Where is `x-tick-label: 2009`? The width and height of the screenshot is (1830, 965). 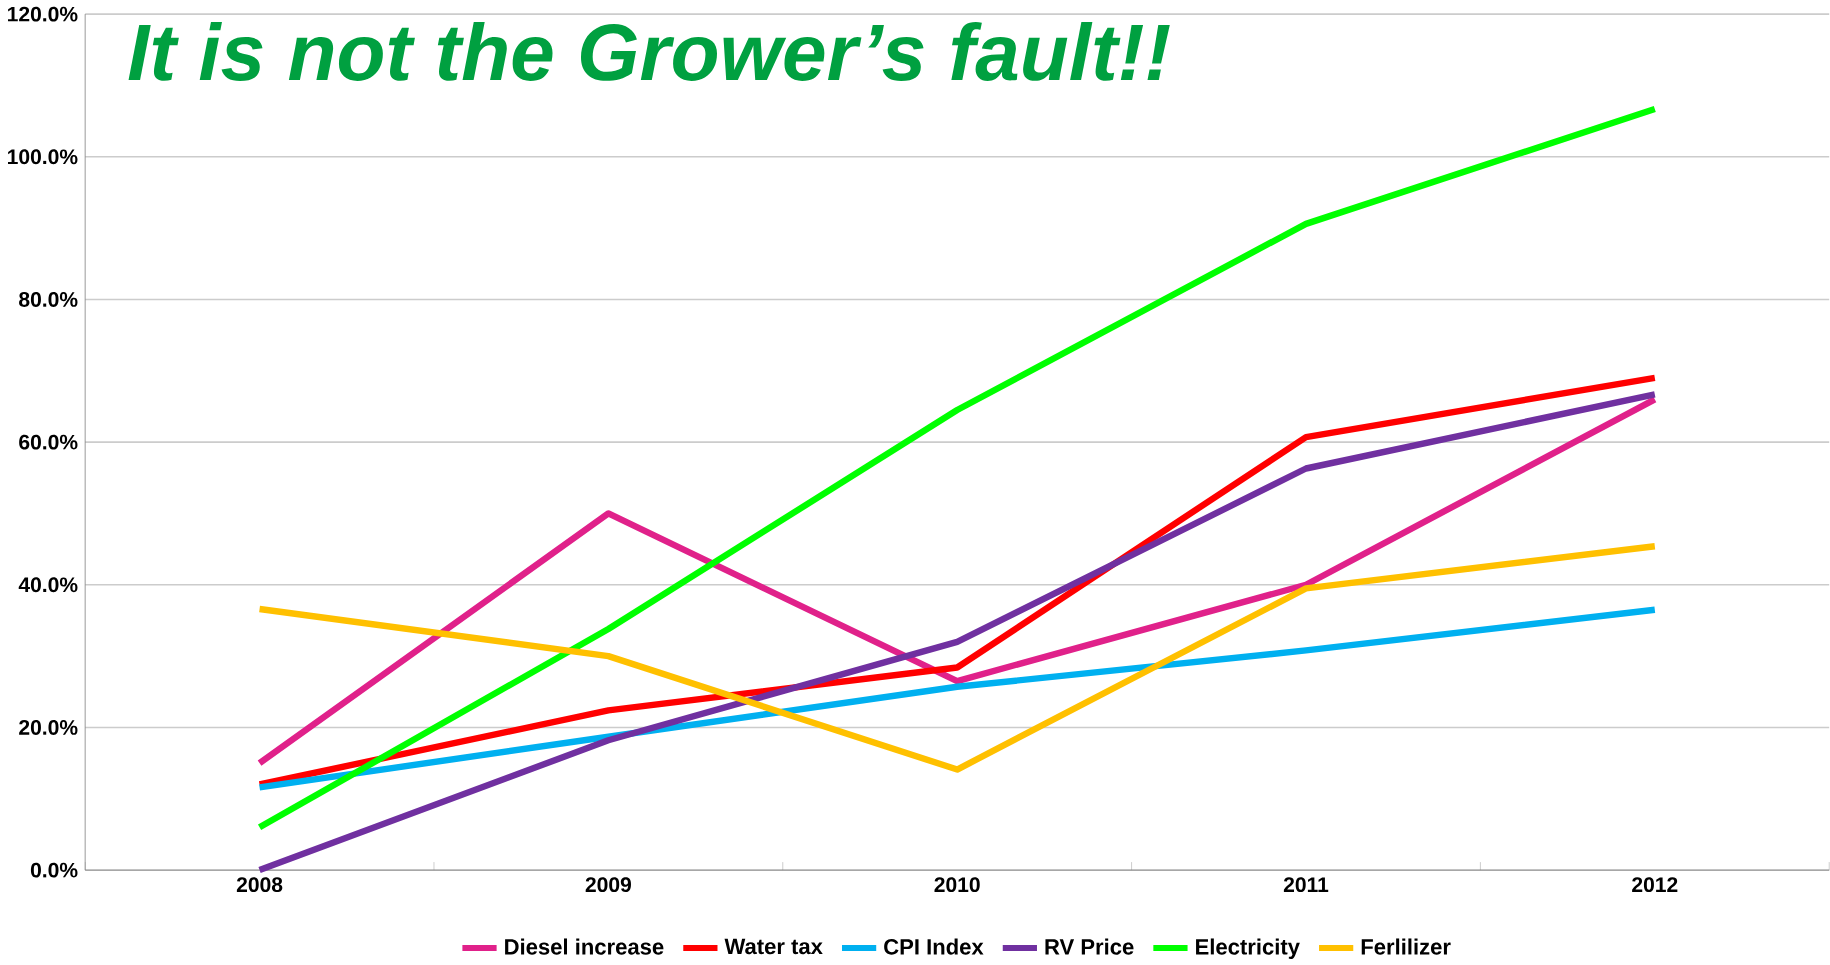
x-tick-label: 2009 is located at coordinates (608, 884).